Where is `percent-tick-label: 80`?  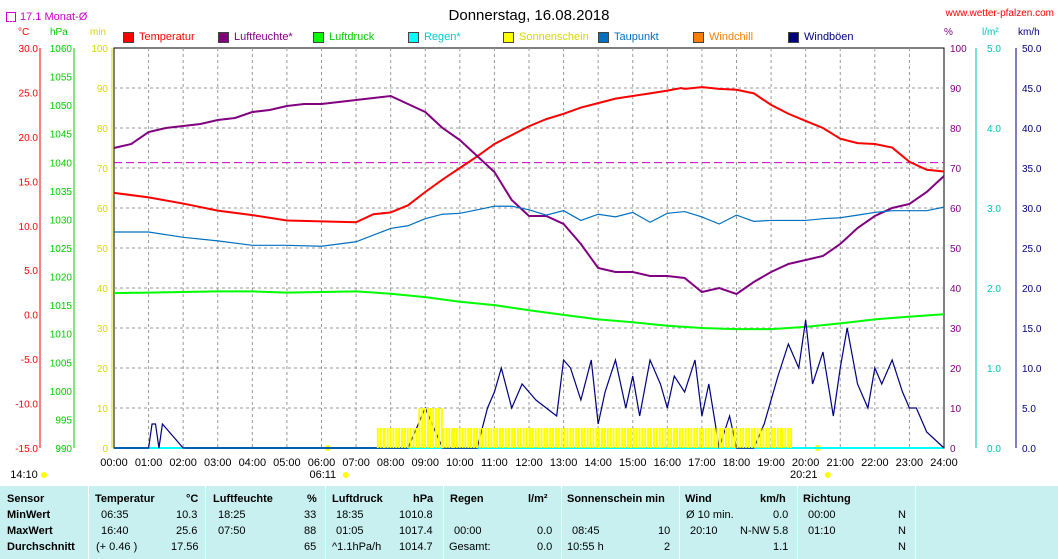
percent-tick-label: 80 is located at coordinates (956, 129).